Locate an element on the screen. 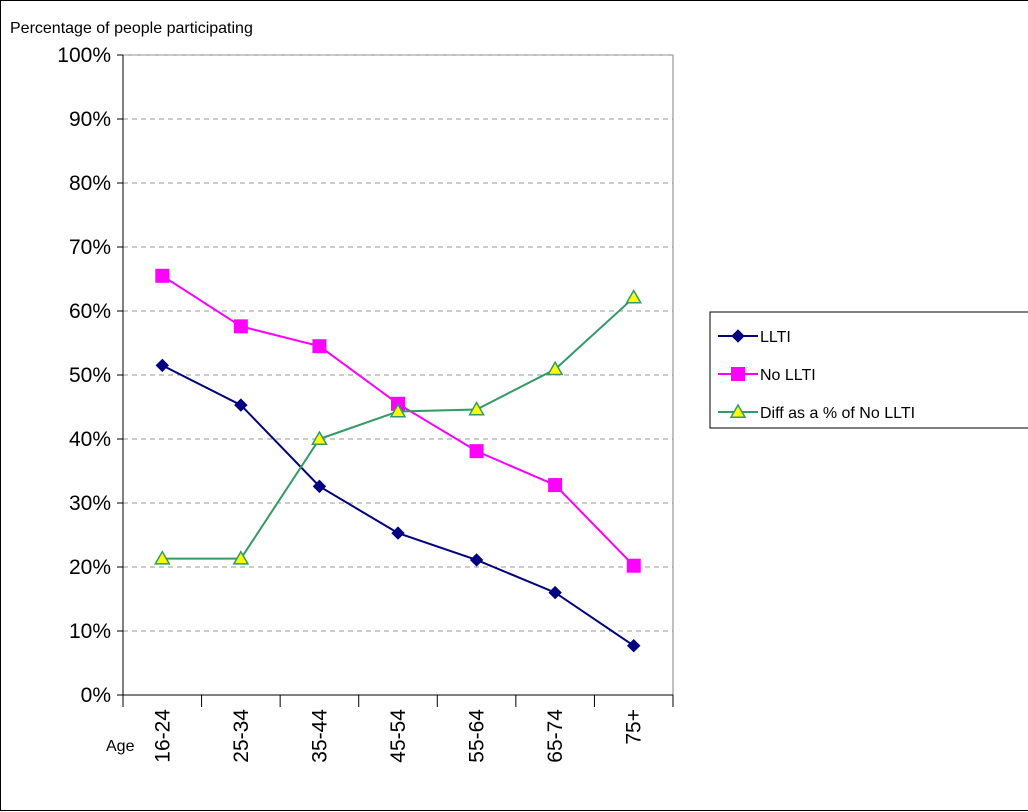 The height and width of the screenshot is (812, 1028). x-tick-label: 45-54 is located at coordinates (398, 736).